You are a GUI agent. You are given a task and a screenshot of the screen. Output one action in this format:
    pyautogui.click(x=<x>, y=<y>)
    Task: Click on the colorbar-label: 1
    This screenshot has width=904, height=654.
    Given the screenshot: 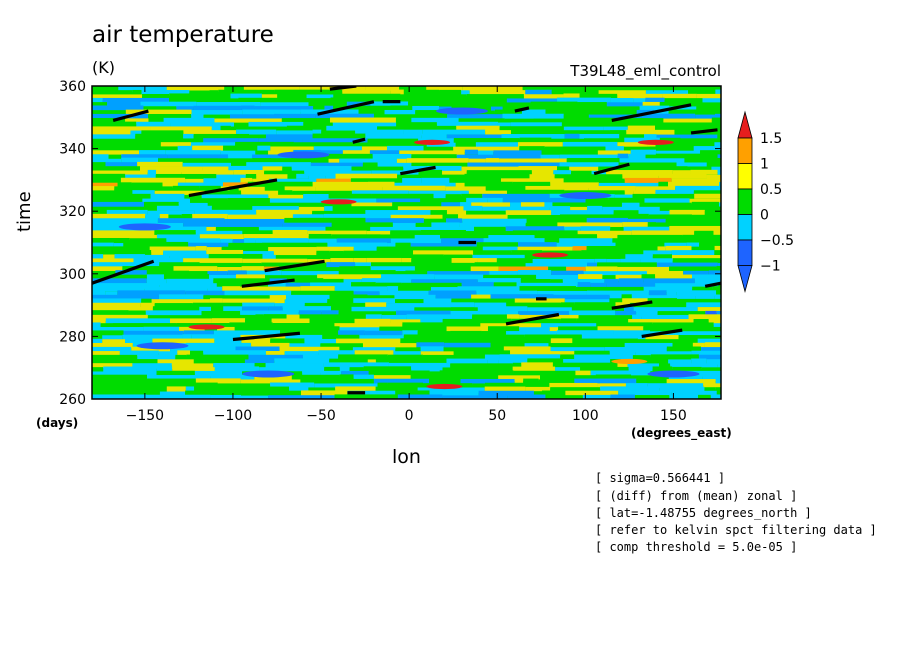 What is the action you would take?
    pyautogui.click(x=764, y=165)
    